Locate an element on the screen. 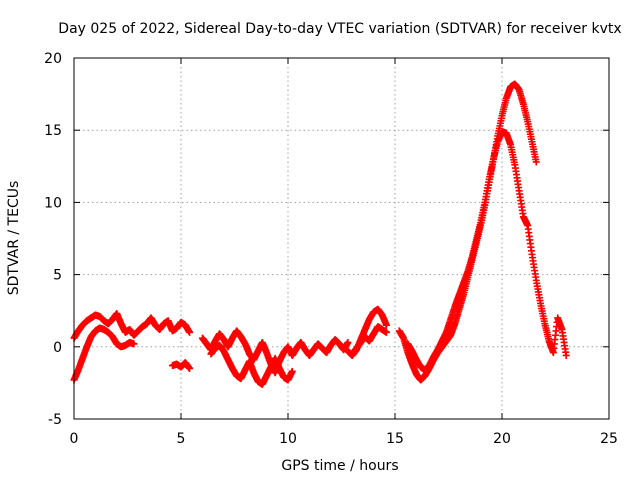 The width and height of the screenshot is (640, 480). y-tick-label-5: 20 is located at coordinates (53, 59).